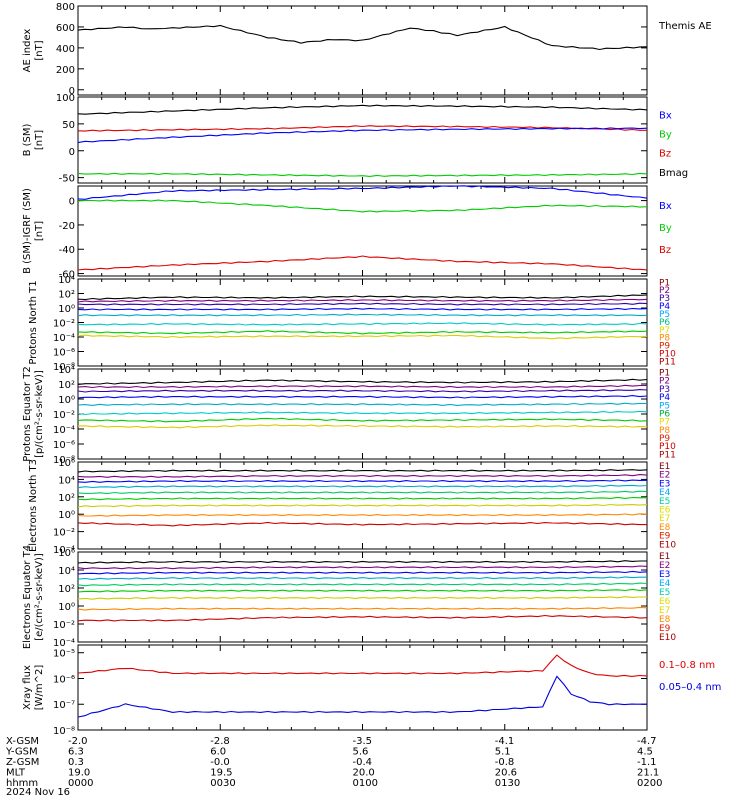  What do you see at coordinates (362, 174) in the screenshot?
I see `series-line-by` at bounding box center [362, 174].